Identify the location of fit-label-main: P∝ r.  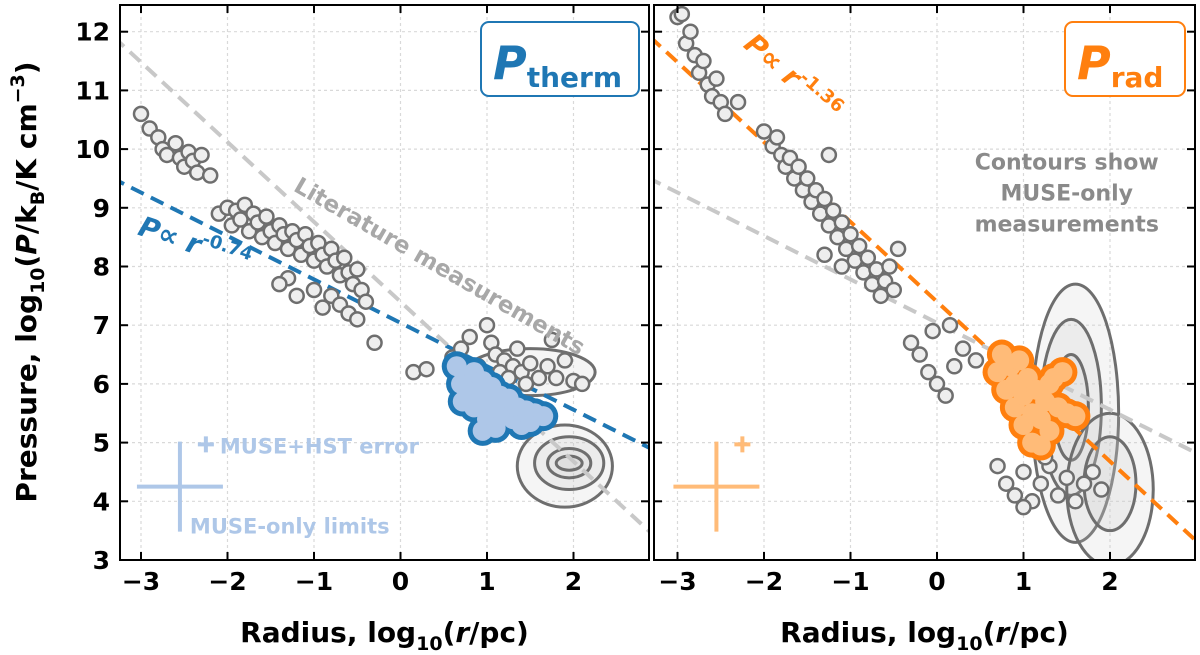
(170, 236).